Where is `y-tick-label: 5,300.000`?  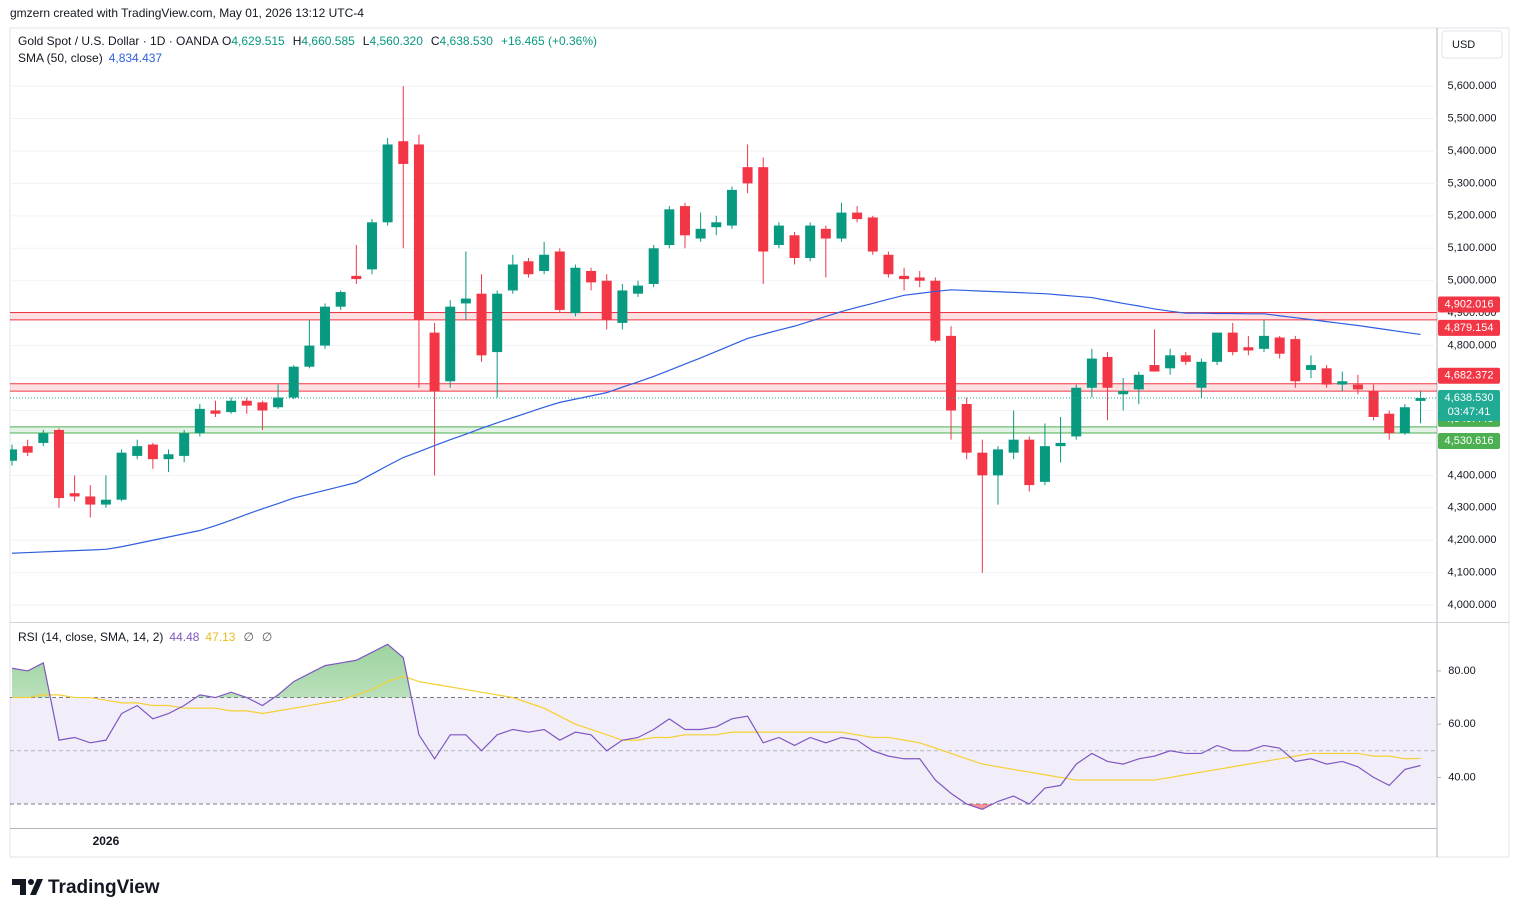 y-tick-label: 5,300.000 is located at coordinates (1472, 183).